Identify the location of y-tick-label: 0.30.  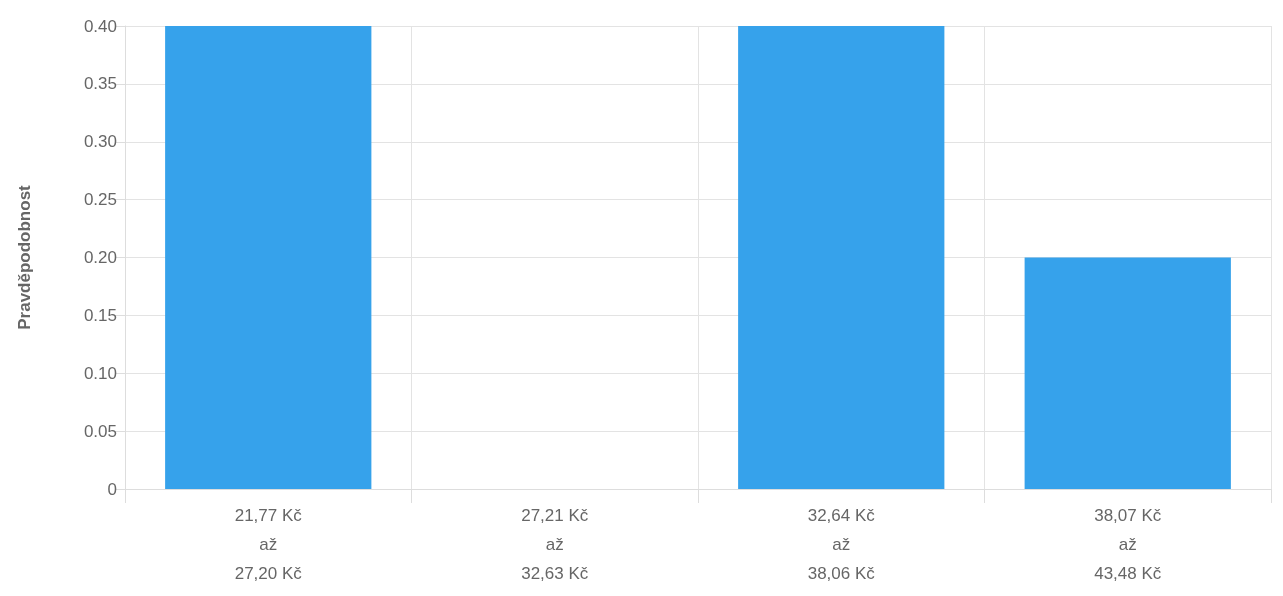
(100, 142).